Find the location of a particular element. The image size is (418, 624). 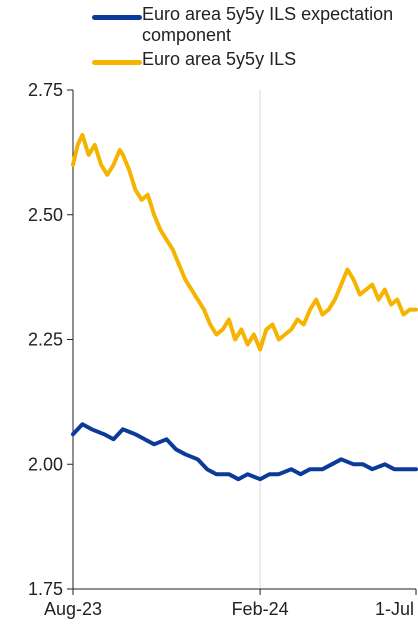

legend-swatch-ils is located at coordinates (117, 62).